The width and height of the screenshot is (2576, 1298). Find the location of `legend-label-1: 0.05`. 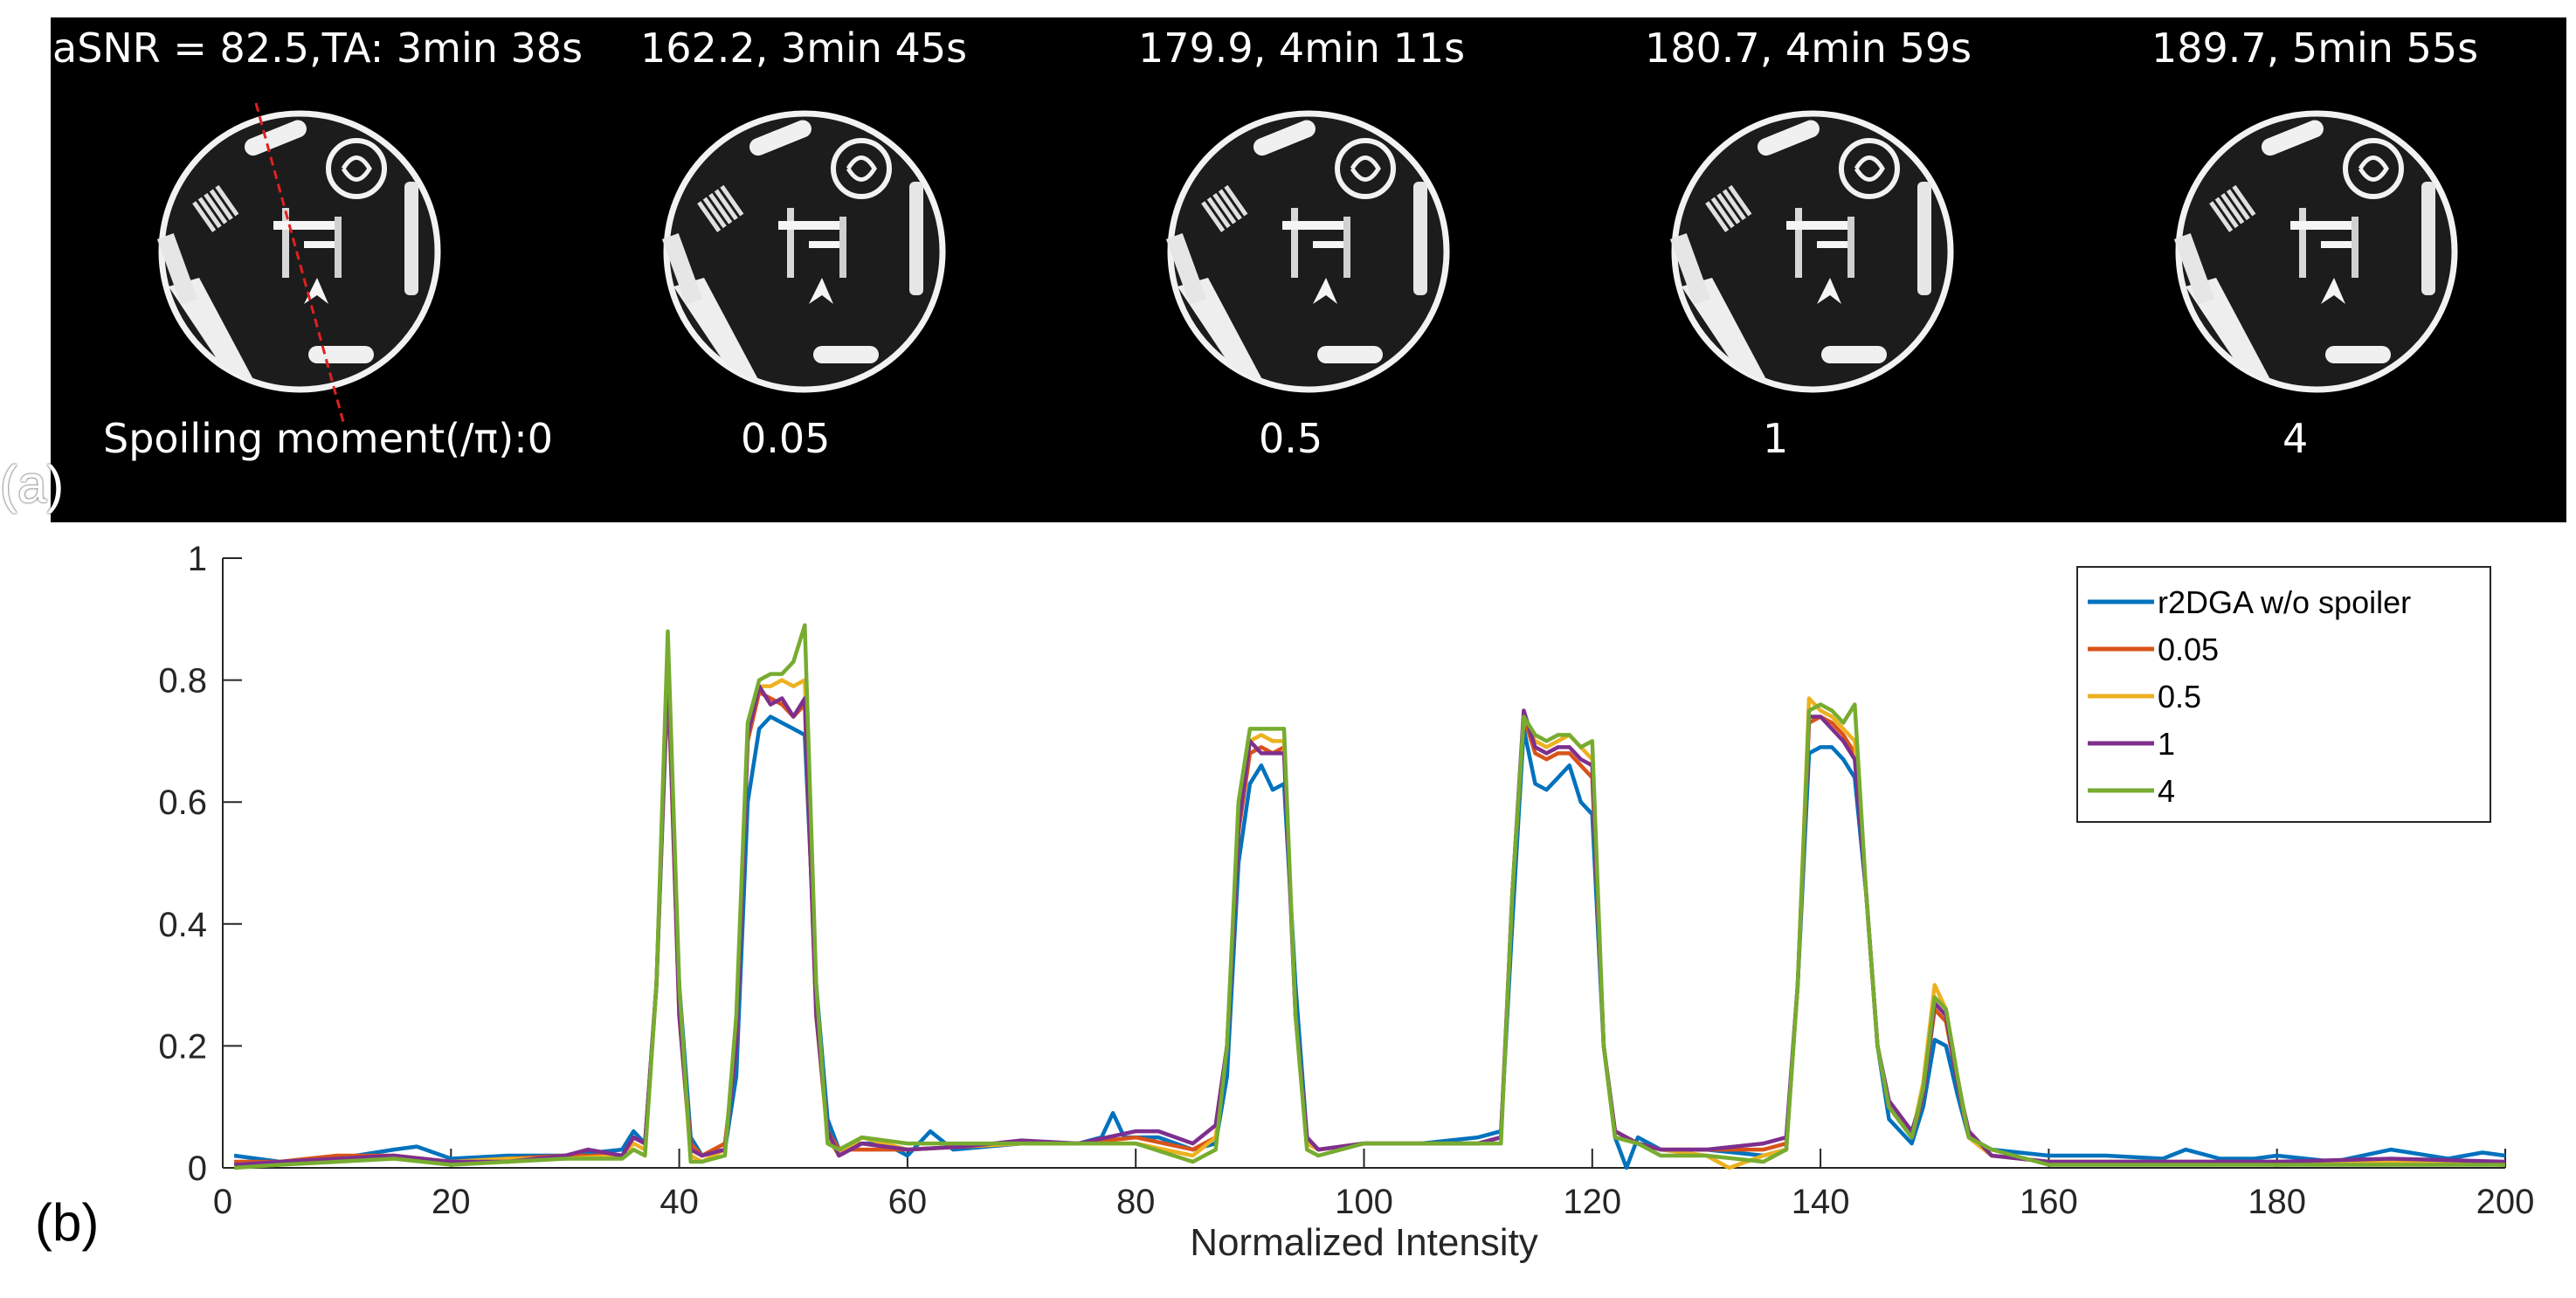

legend-label-1: 0.05 is located at coordinates (2188, 650).